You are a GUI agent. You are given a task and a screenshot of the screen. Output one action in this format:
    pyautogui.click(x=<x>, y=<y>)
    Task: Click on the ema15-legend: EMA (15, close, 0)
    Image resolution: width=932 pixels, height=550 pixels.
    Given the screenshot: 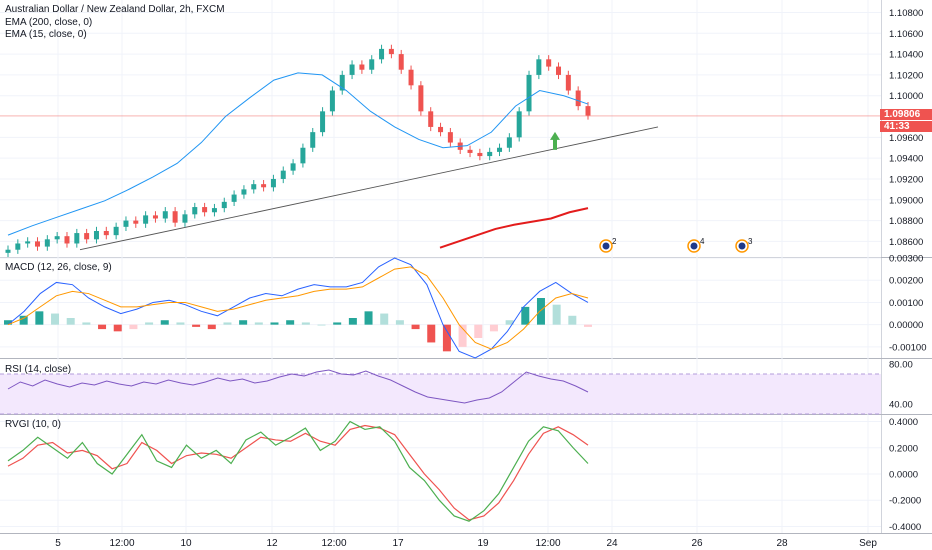 What is the action you would take?
    pyautogui.click(x=46, y=34)
    